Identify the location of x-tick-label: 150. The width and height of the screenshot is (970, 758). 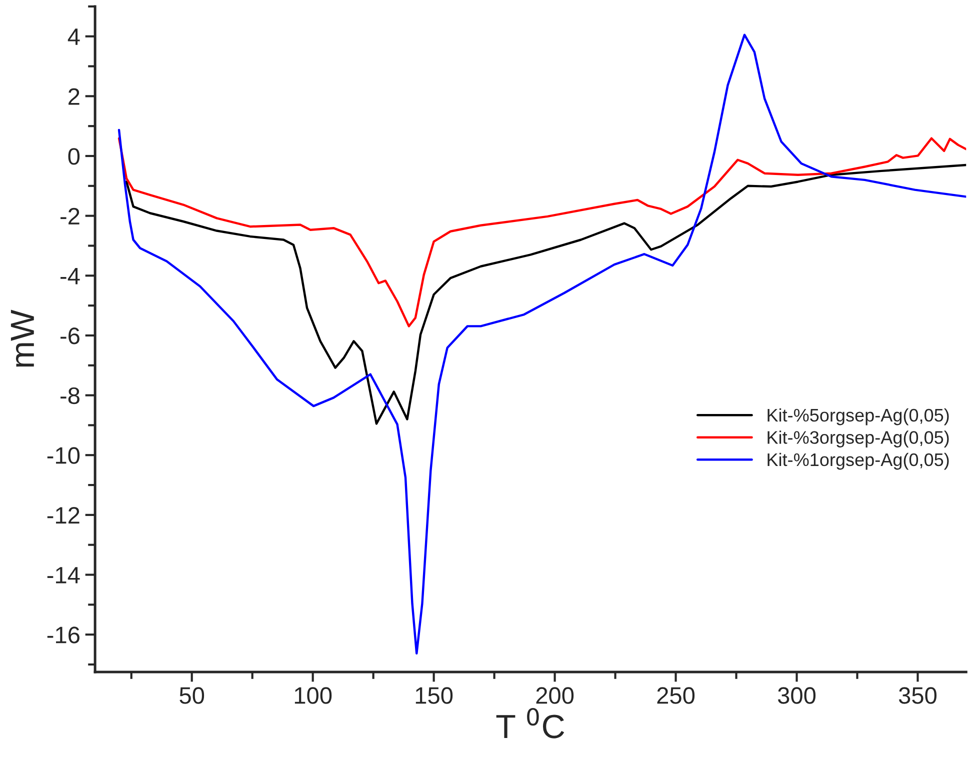
(434, 695).